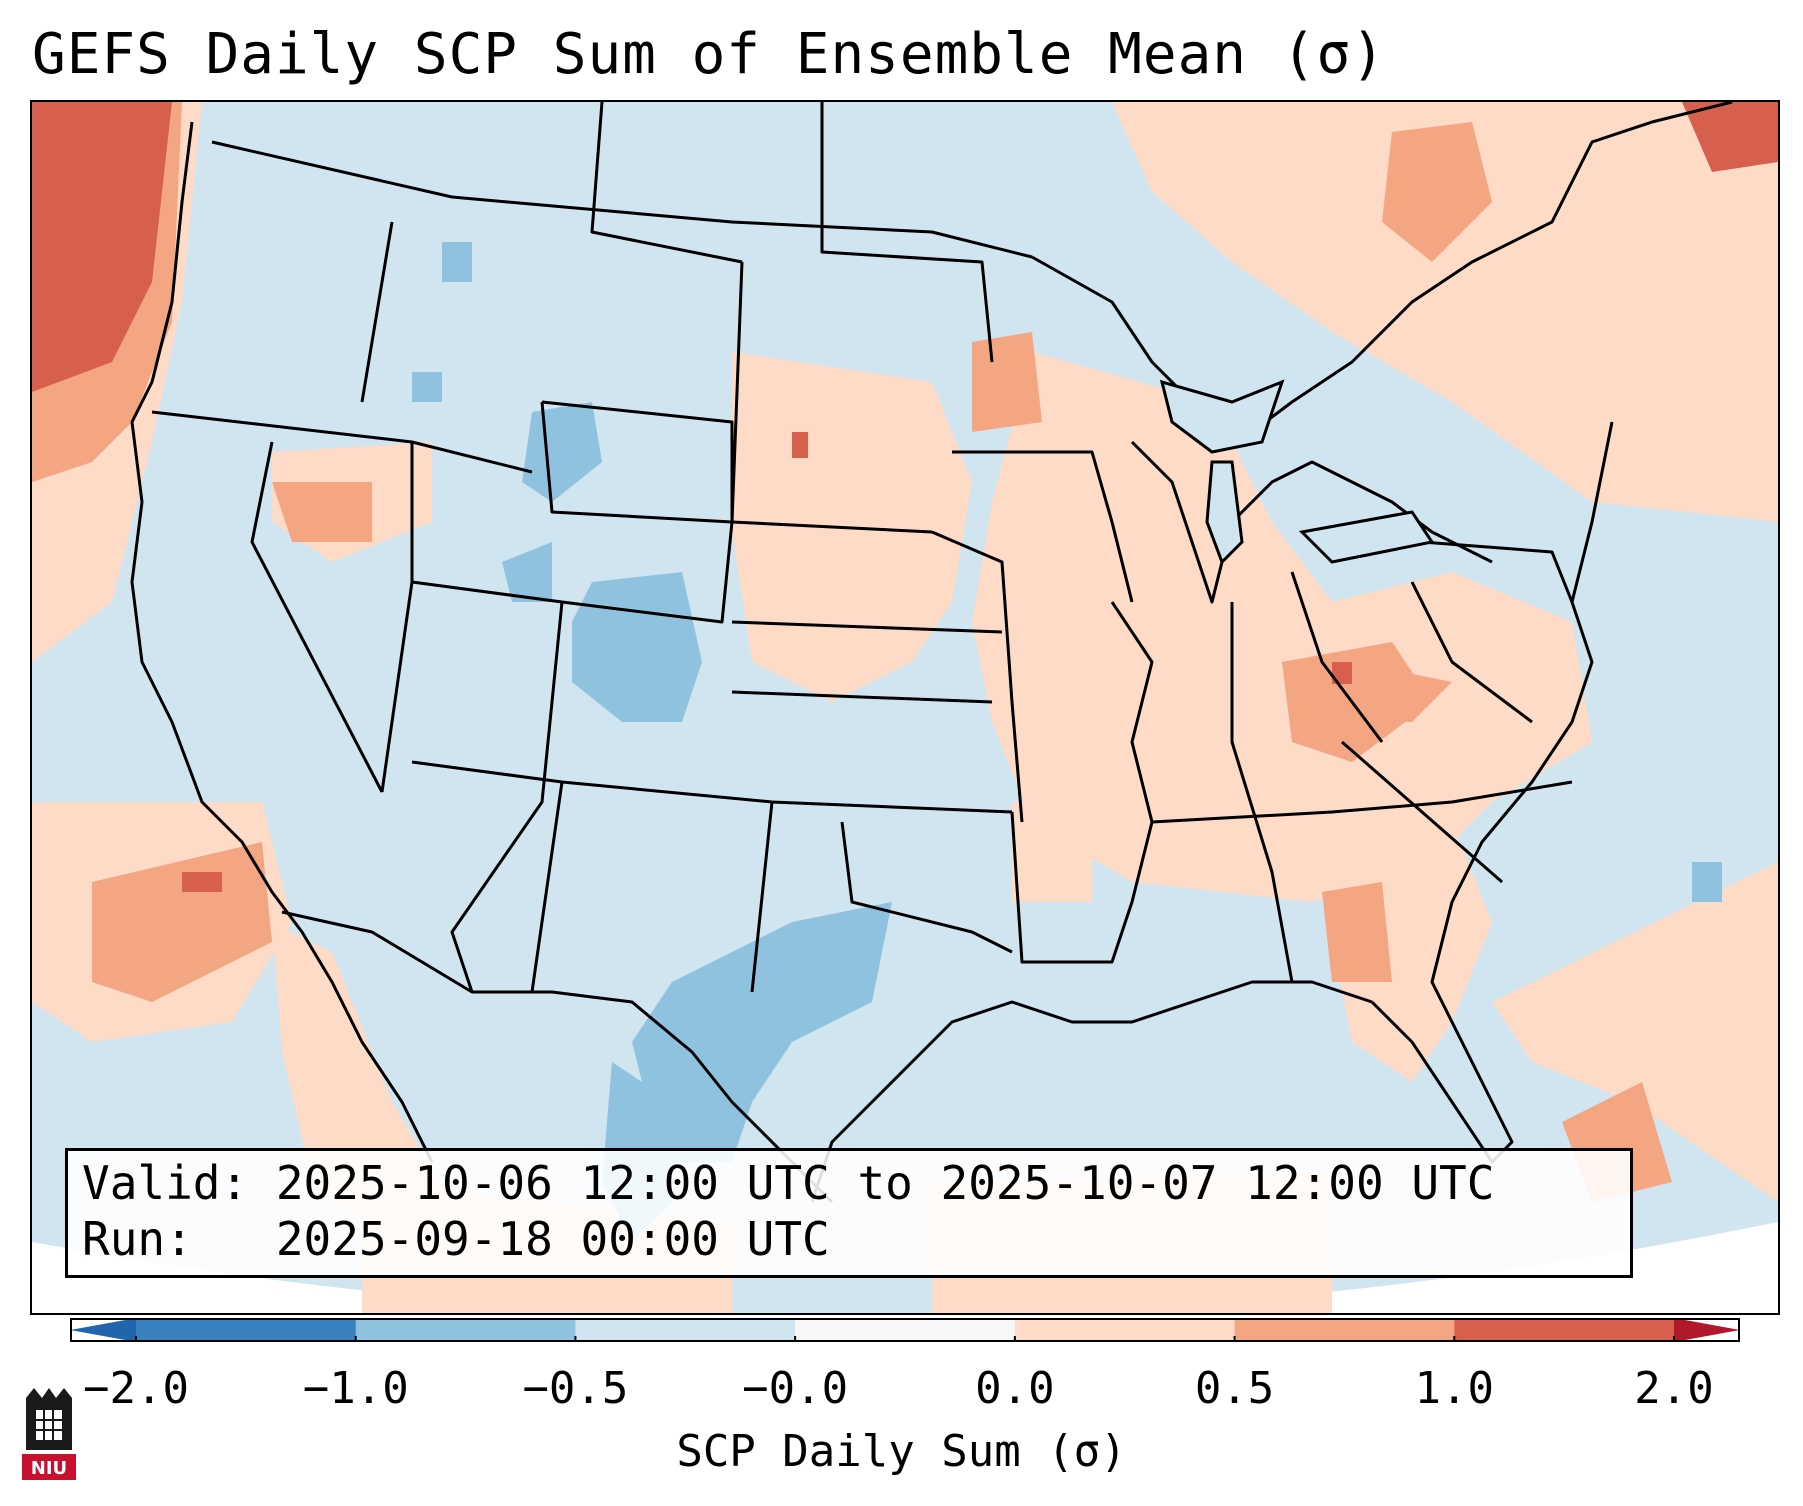  What do you see at coordinates (136, 1388) in the screenshot?
I see `colorbar-tick-label: −2.0` at bounding box center [136, 1388].